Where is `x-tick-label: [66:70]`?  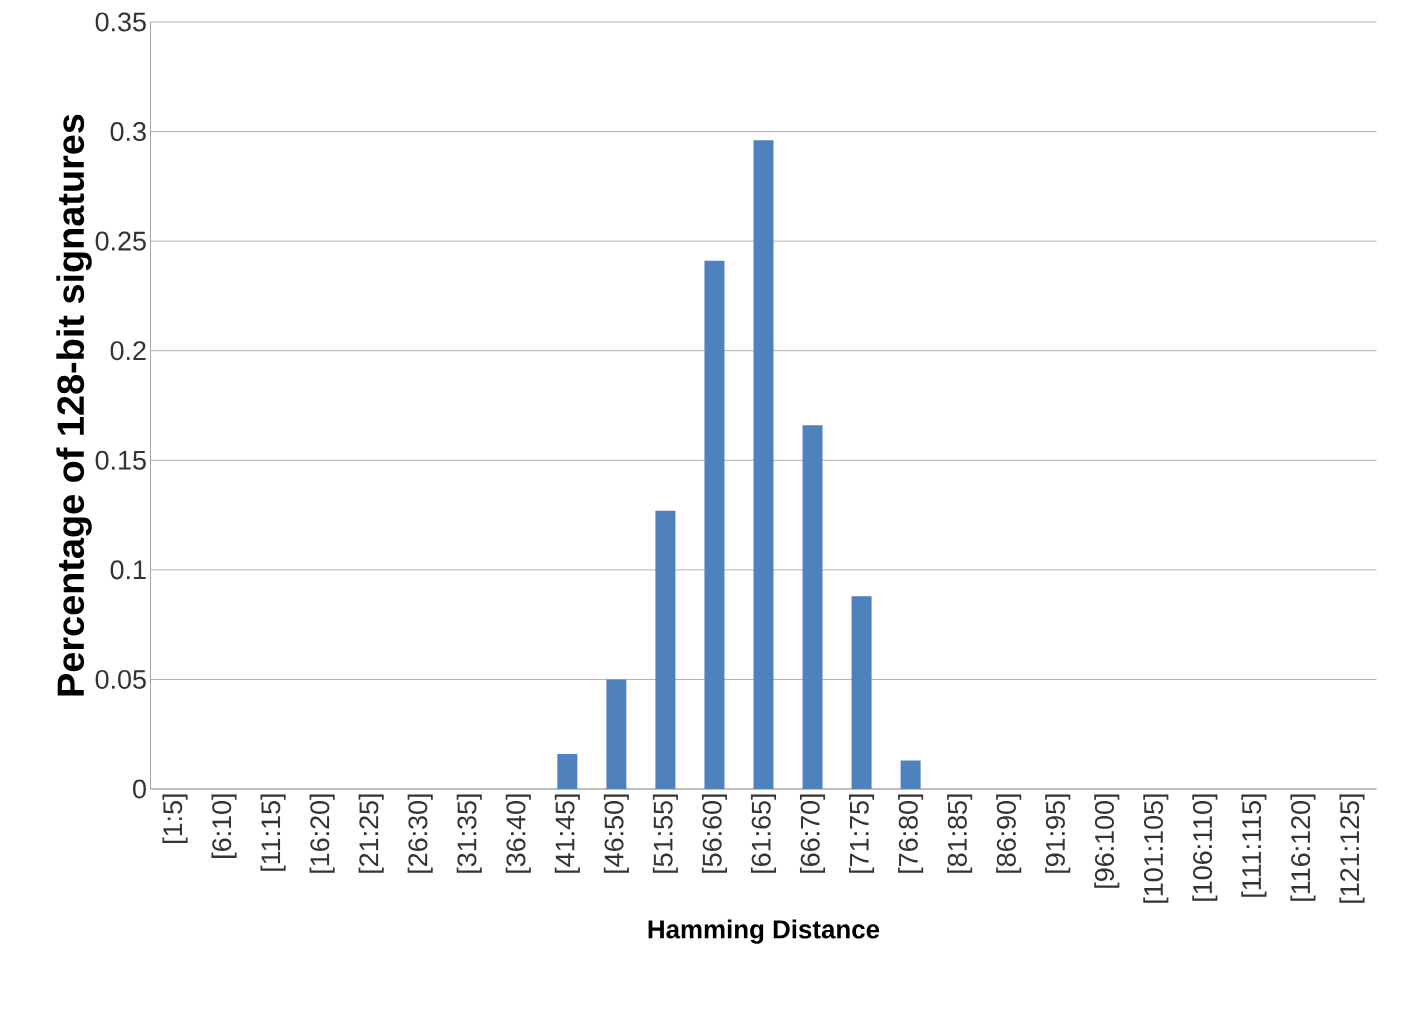
x-tick-label: [66:70] is located at coordinates (812, 833).